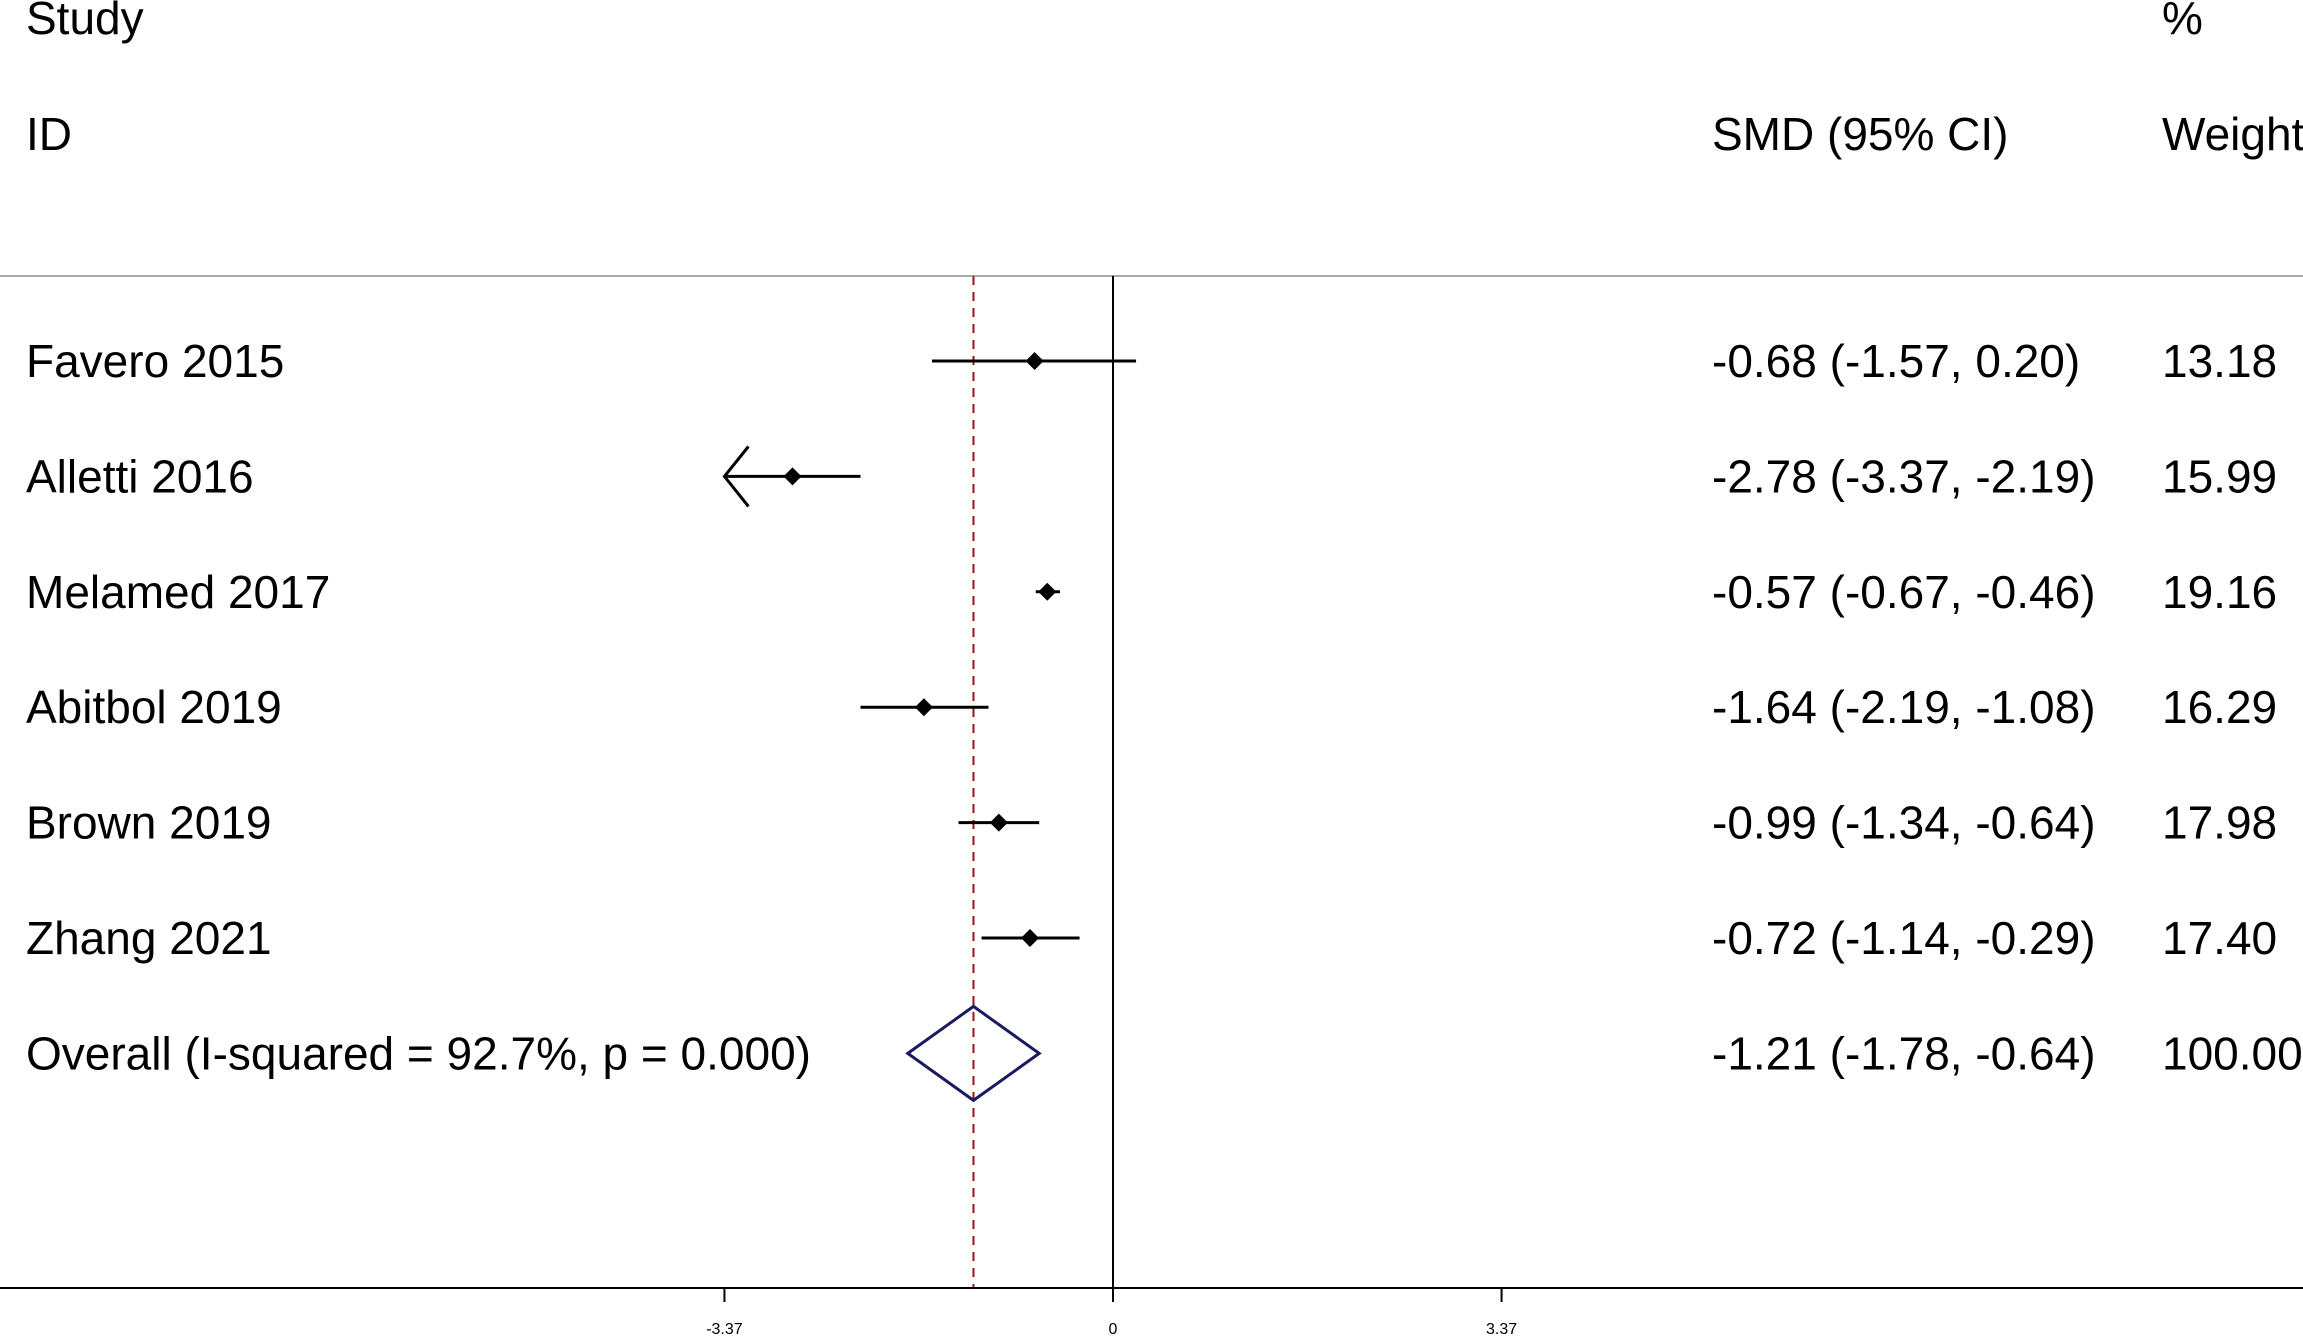  Describe the element at coordinates (2182, 22) in the screenshot. I see `weight-percent-header: %` at that location.